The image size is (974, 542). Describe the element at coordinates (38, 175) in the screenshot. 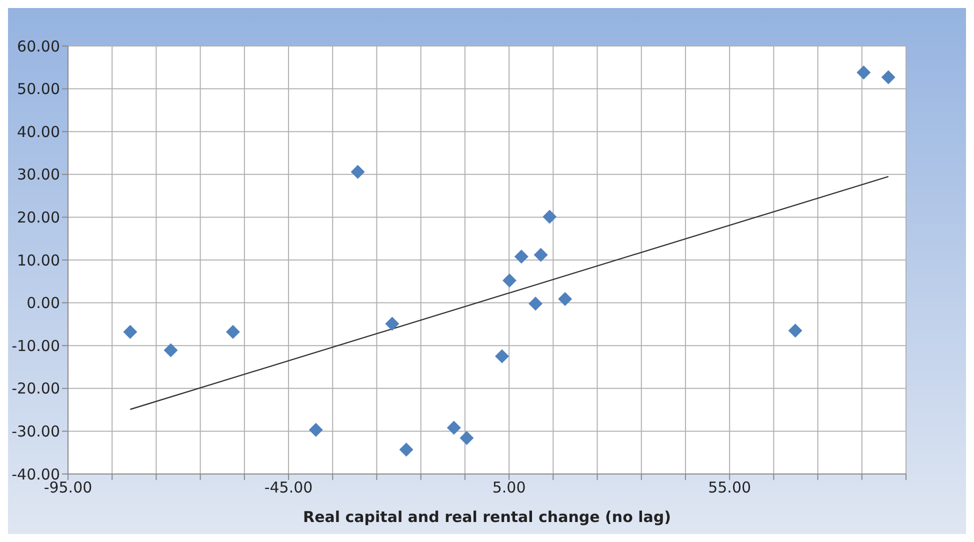

I see `y-tick-label: 30.00` at that location.